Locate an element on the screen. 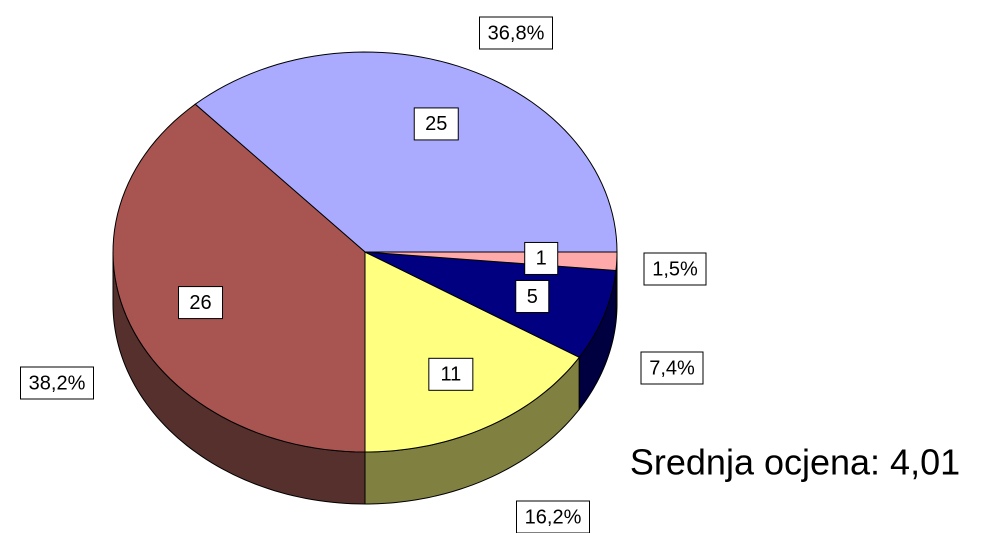 The height and width of the screenshot is (533, 996). value-label: 25 is located at coordinates (436, 124).